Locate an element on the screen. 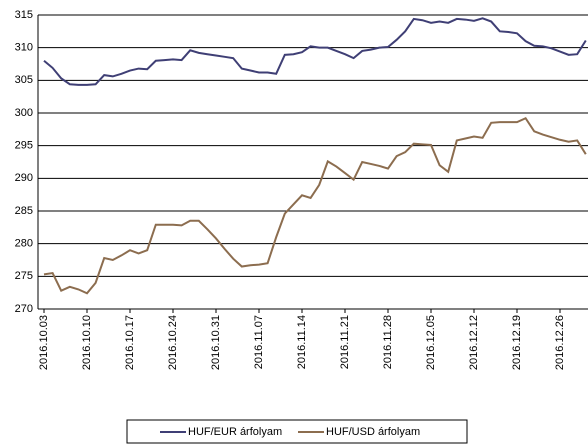 The width and height of the screenshot is (588, 444). legend-label: HUF/USD árfolyam is located at coordinates (373, 432).